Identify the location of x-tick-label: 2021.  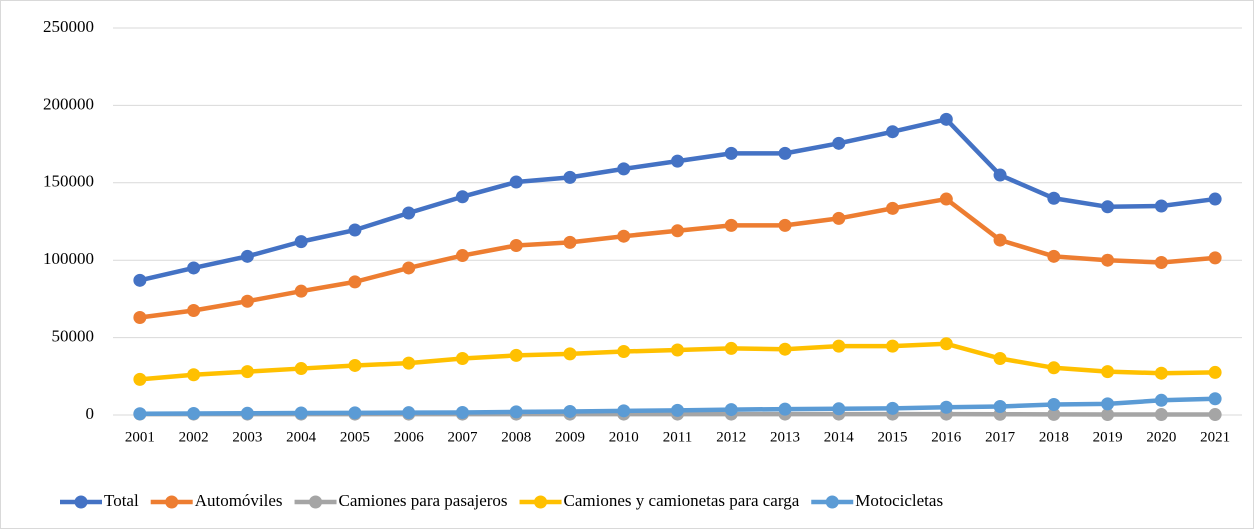
(1215, 437).